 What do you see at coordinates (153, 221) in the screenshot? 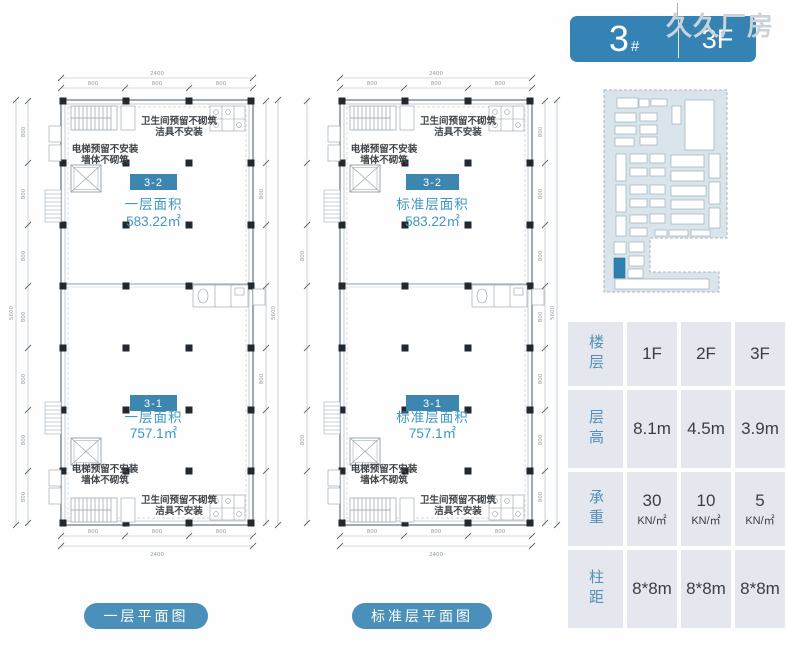
I see `svg-text: 583.22㎡` at bounding box center [153, 221].